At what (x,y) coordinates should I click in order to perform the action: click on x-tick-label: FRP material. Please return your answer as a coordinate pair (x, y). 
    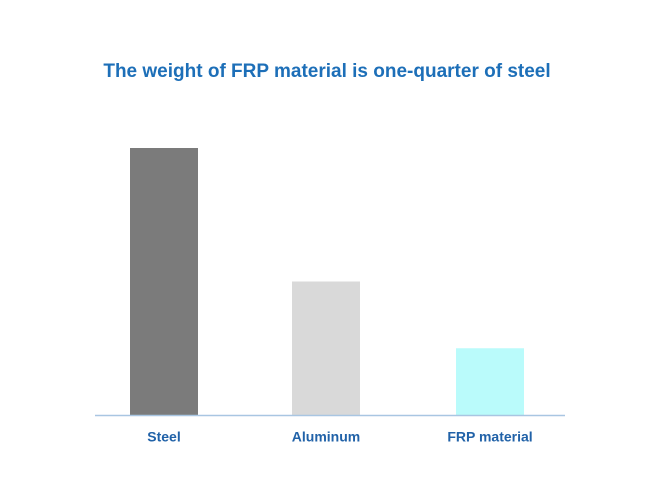
    Looking at the image, I should click on (489, 437).